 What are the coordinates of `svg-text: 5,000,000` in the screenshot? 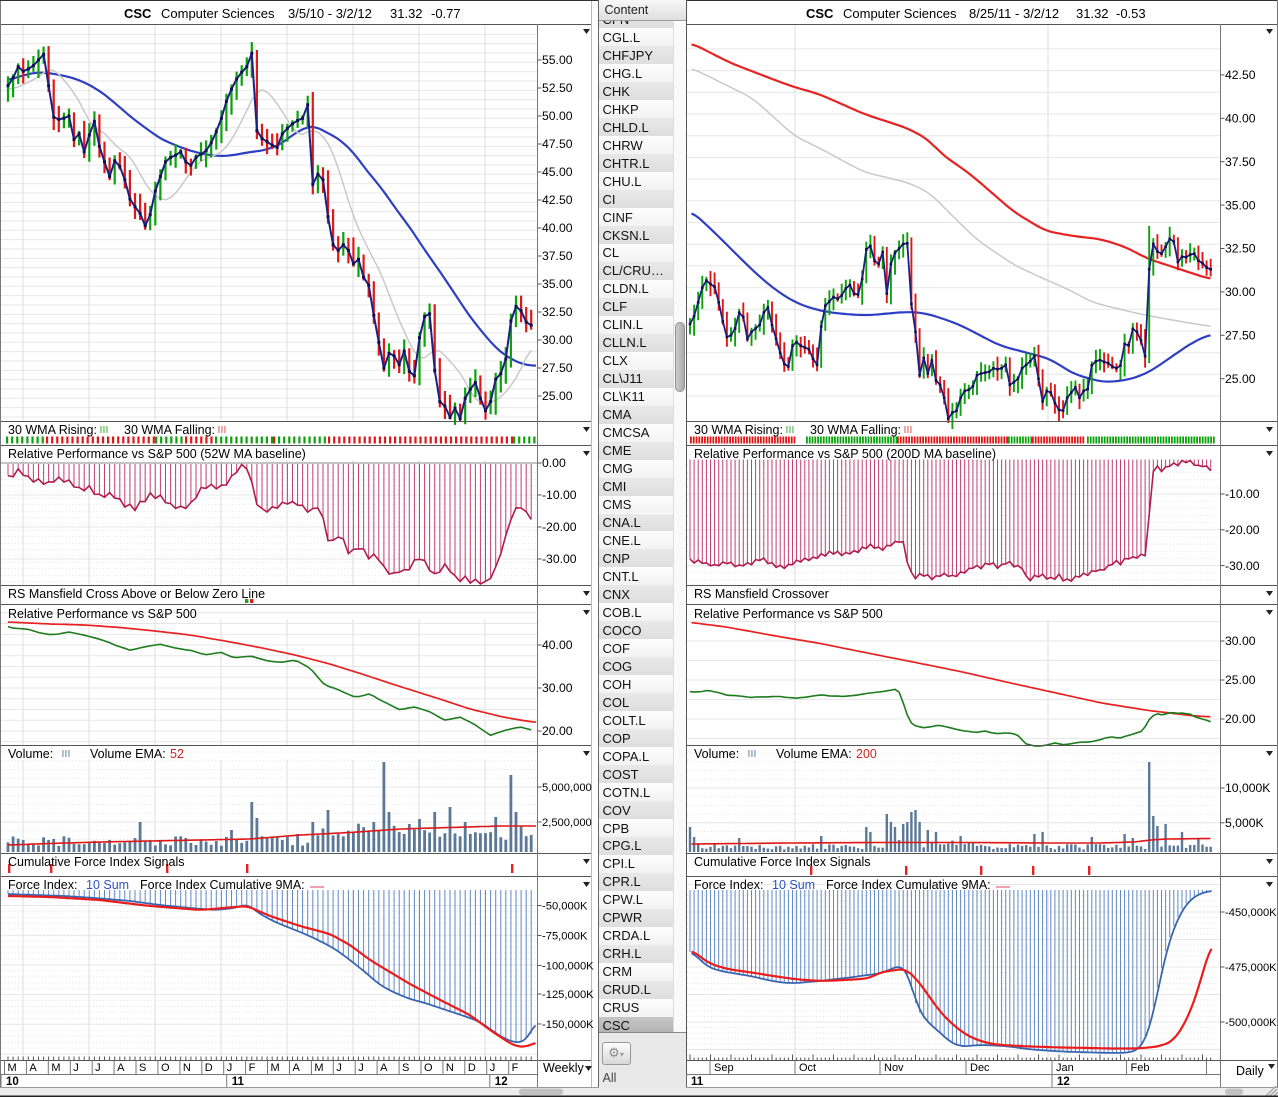 It's located at (567, 788).